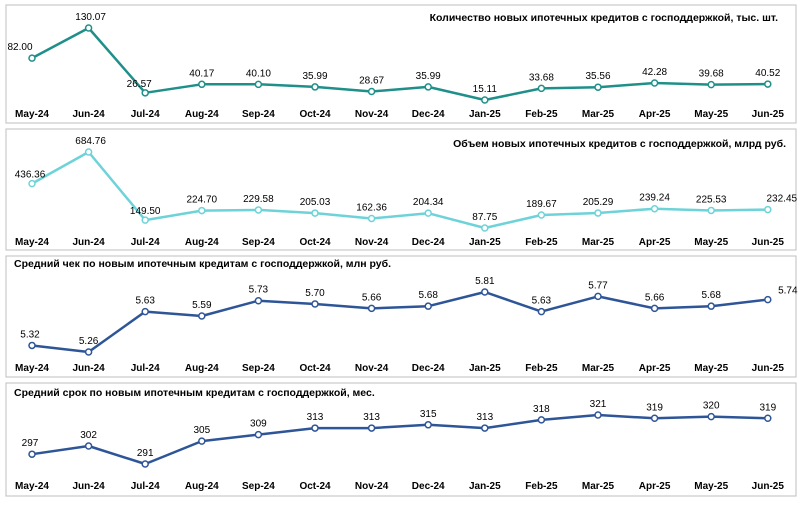 This screenshot has height=509, width=800. Describe the element at coordinates (258, 73) in the screenshot. I see `data-label: 40.10` at that location.